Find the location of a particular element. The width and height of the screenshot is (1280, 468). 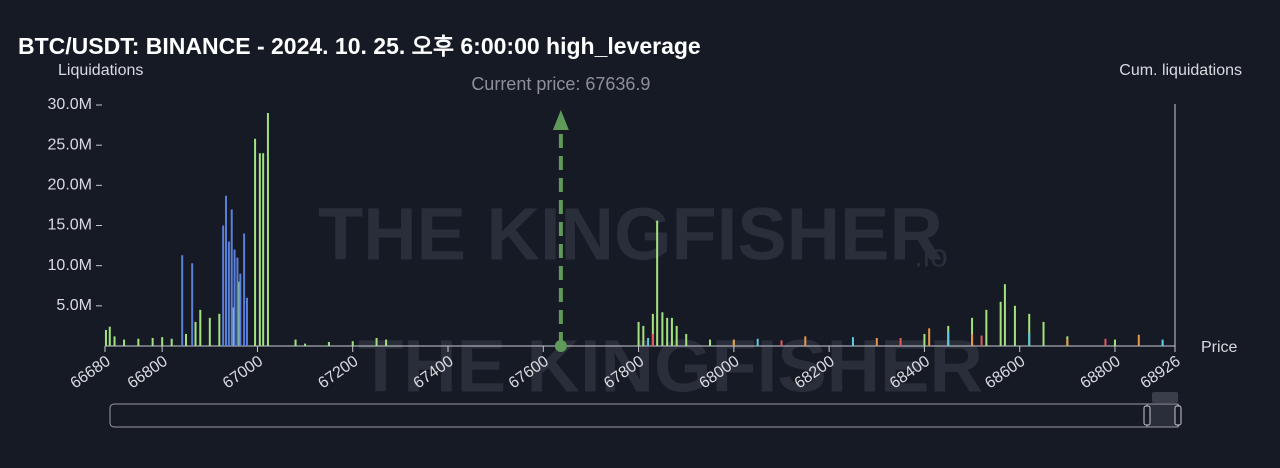

slider-grip is located at coordinates (1165, 397).